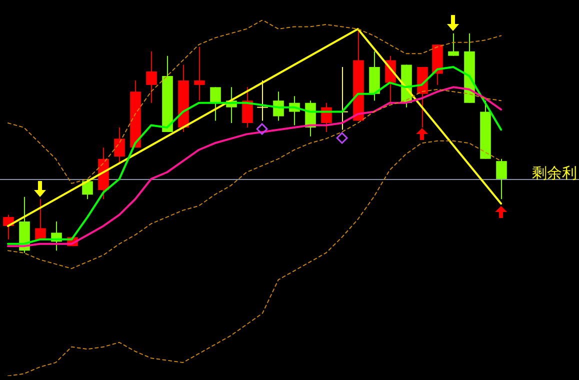 The width and height of the screenshot is (579, 380). What do you see at coordinates (554, 173) in the screenshot?
I see `ref-line-label: 剩余利` at bounding box center [554, 173].